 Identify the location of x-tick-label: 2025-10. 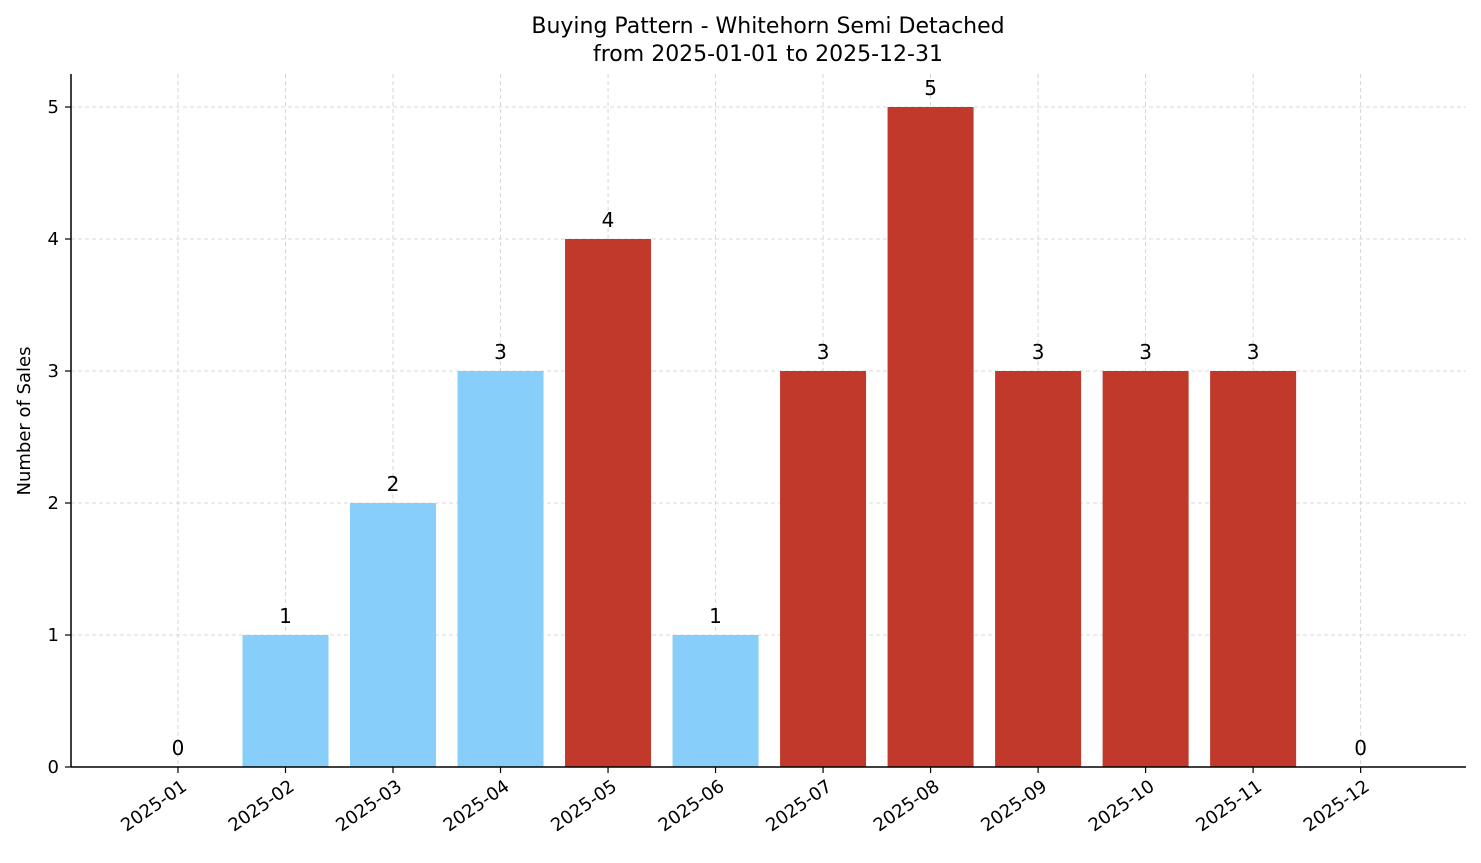
(1122, 806).